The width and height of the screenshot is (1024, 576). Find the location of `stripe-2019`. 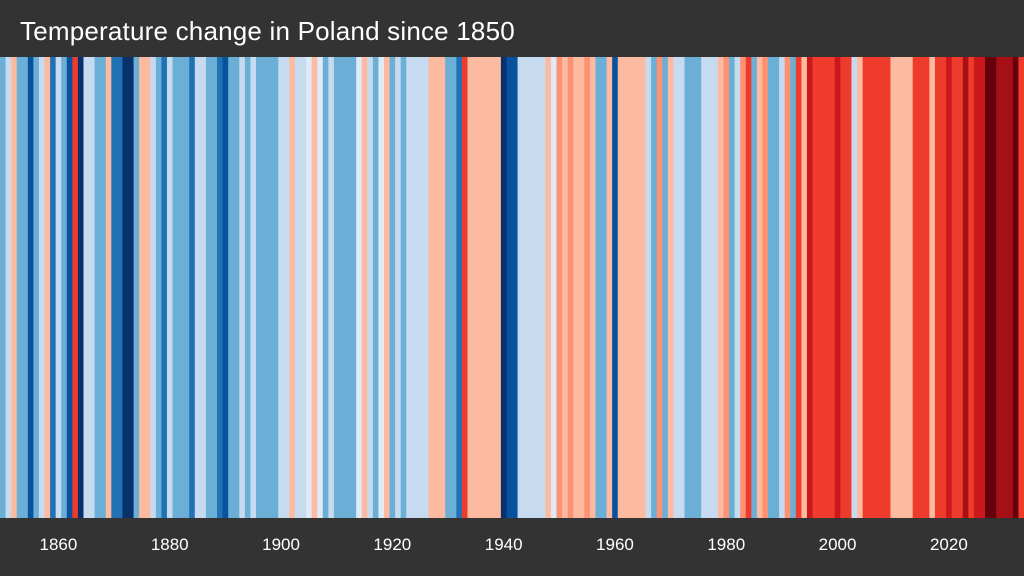

stripe-2019 is located at coordinates (943, 287).